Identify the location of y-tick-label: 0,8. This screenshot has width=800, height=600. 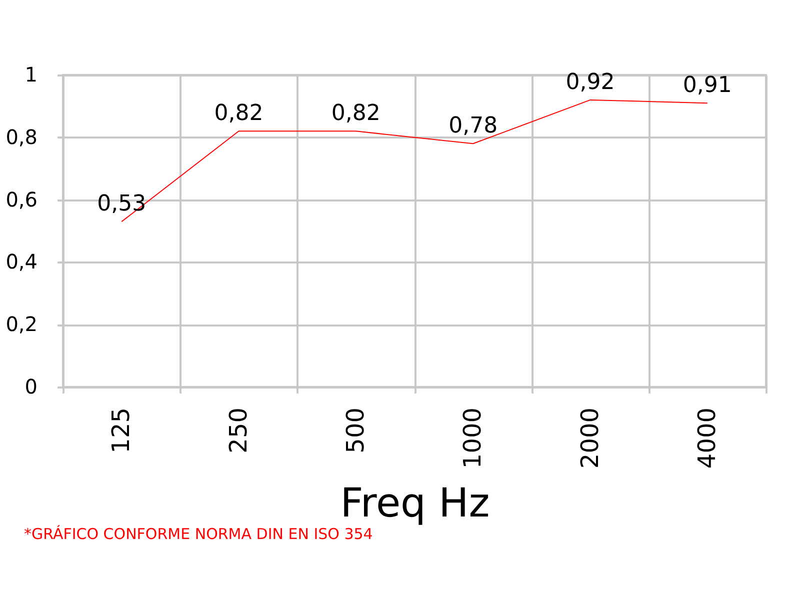
(22, 136).